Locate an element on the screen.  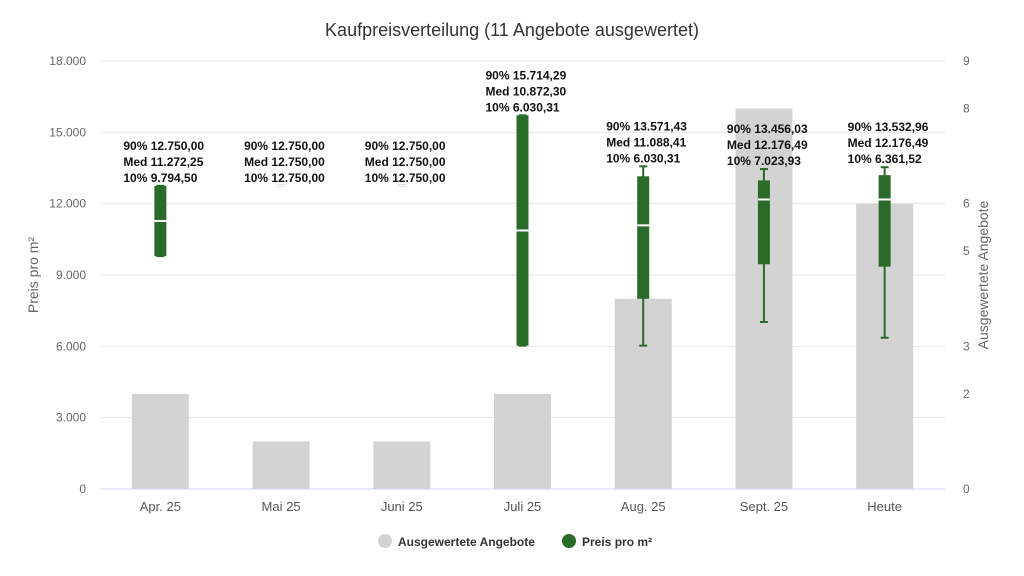
legend: Ausgewertete Angebote Preis pro m² is located at coordinates (515, 541).